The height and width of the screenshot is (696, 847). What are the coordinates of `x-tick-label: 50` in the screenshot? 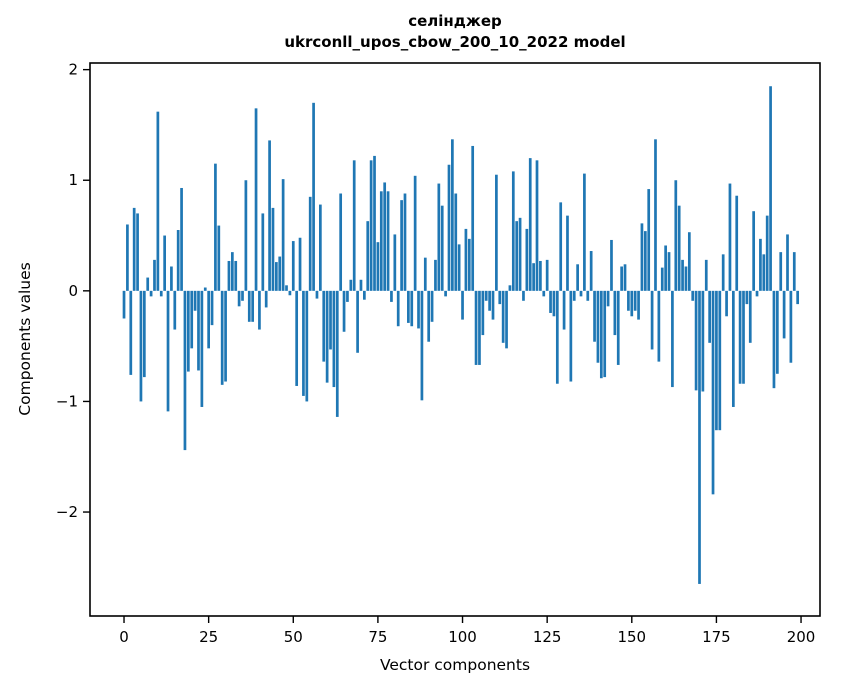 It's located at (293, 637).